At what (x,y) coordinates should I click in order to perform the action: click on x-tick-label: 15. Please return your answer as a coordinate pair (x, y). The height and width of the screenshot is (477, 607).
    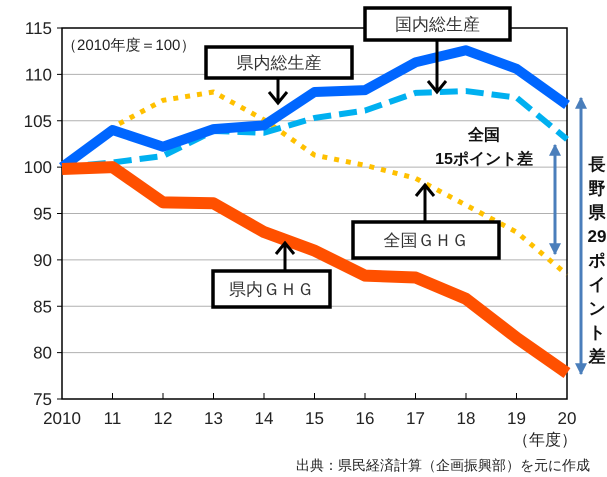
    Looking at the image, I should click on (314, 418).